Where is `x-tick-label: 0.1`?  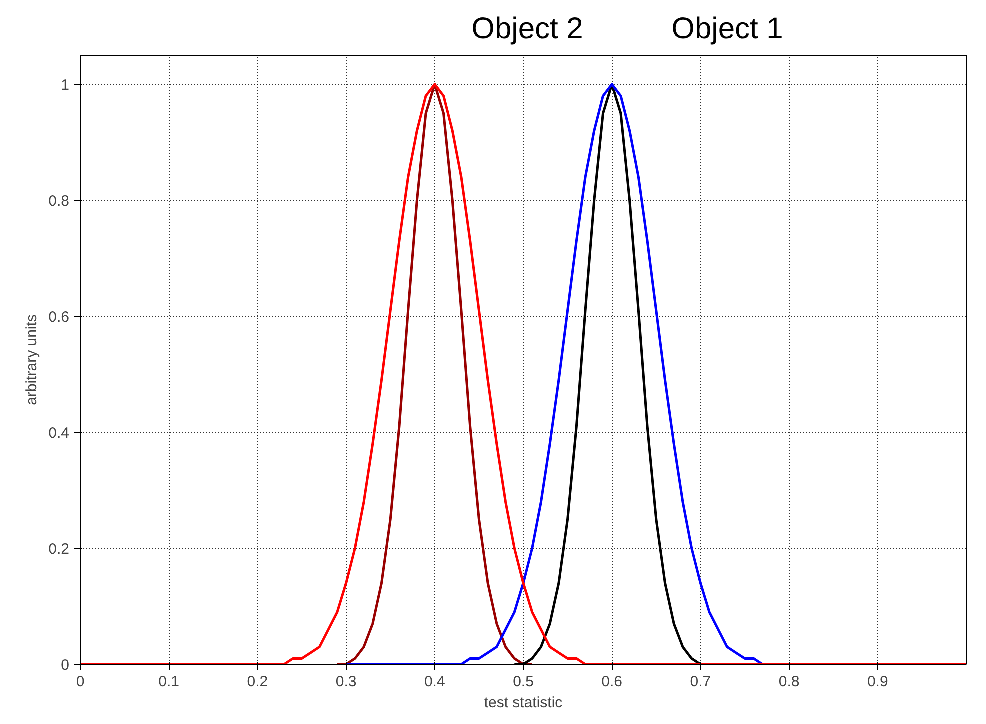 x-tick-label: 0.1 is located at coordinates (169, 682).